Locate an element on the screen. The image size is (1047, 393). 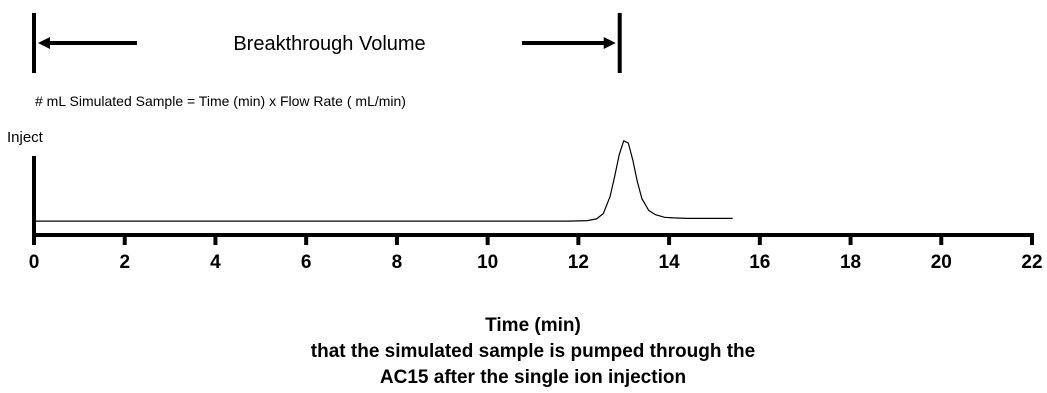
x-axis-ticks is located at coordinates (533, 240).